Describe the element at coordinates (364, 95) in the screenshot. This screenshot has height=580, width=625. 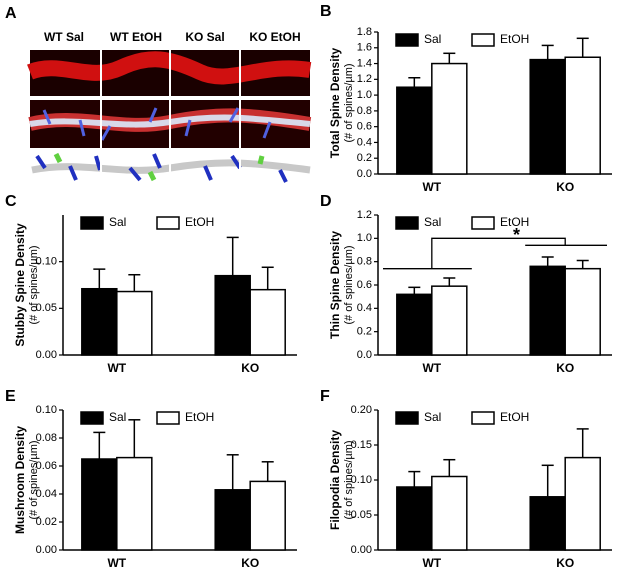
I see `y-tick-label: 1.0` at that location.